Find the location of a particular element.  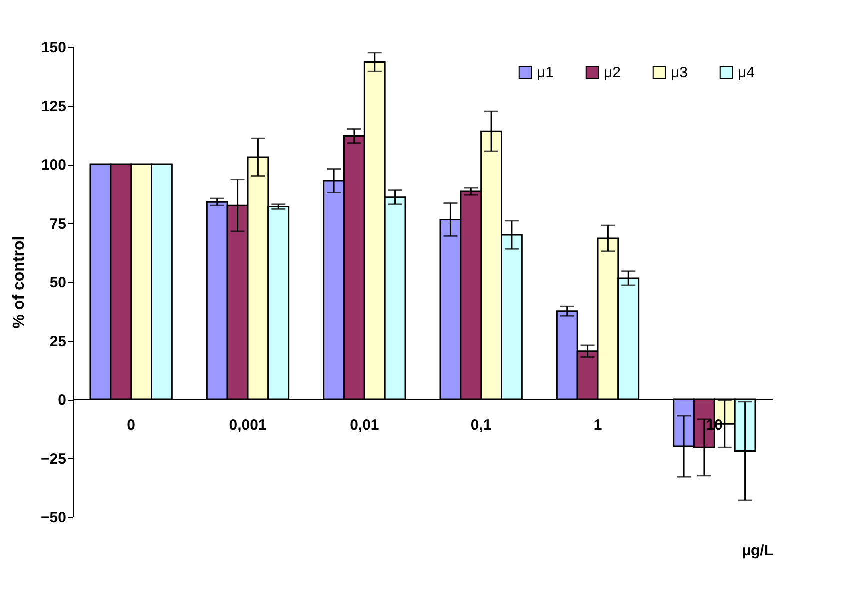

legend-label: μ1 is located at coordinates (545, 73).